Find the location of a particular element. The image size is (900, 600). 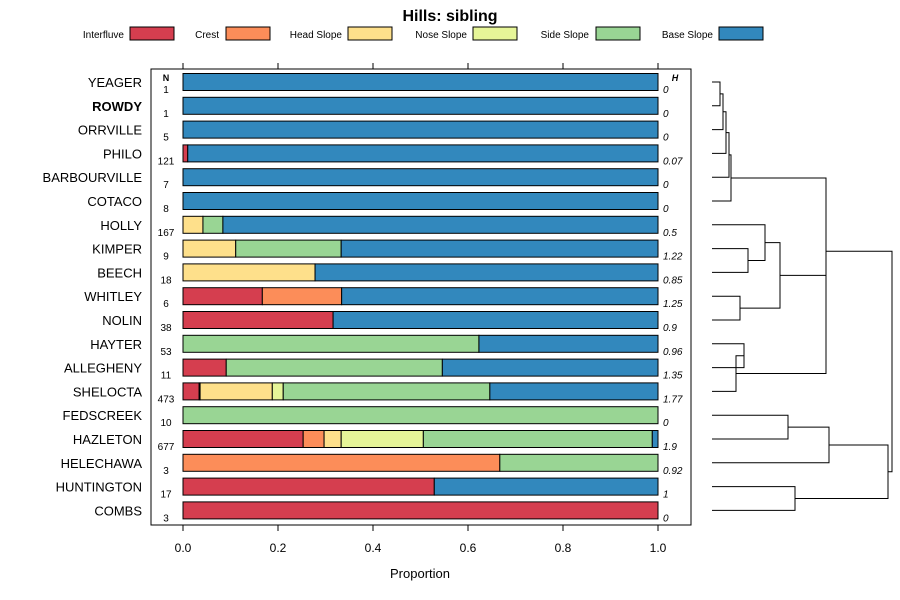

h-value: 0.07 is located at coordinates (673, 161).